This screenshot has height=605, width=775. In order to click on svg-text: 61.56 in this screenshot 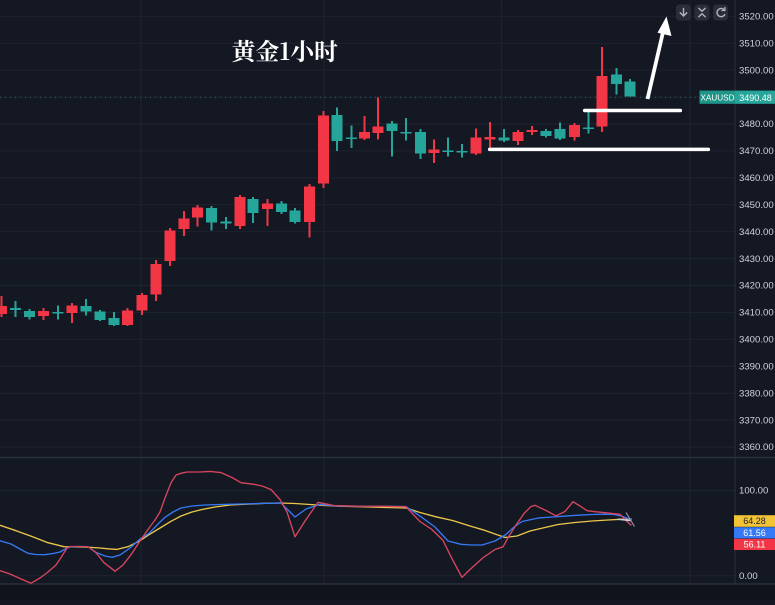, I will do `click(754, 533)`.